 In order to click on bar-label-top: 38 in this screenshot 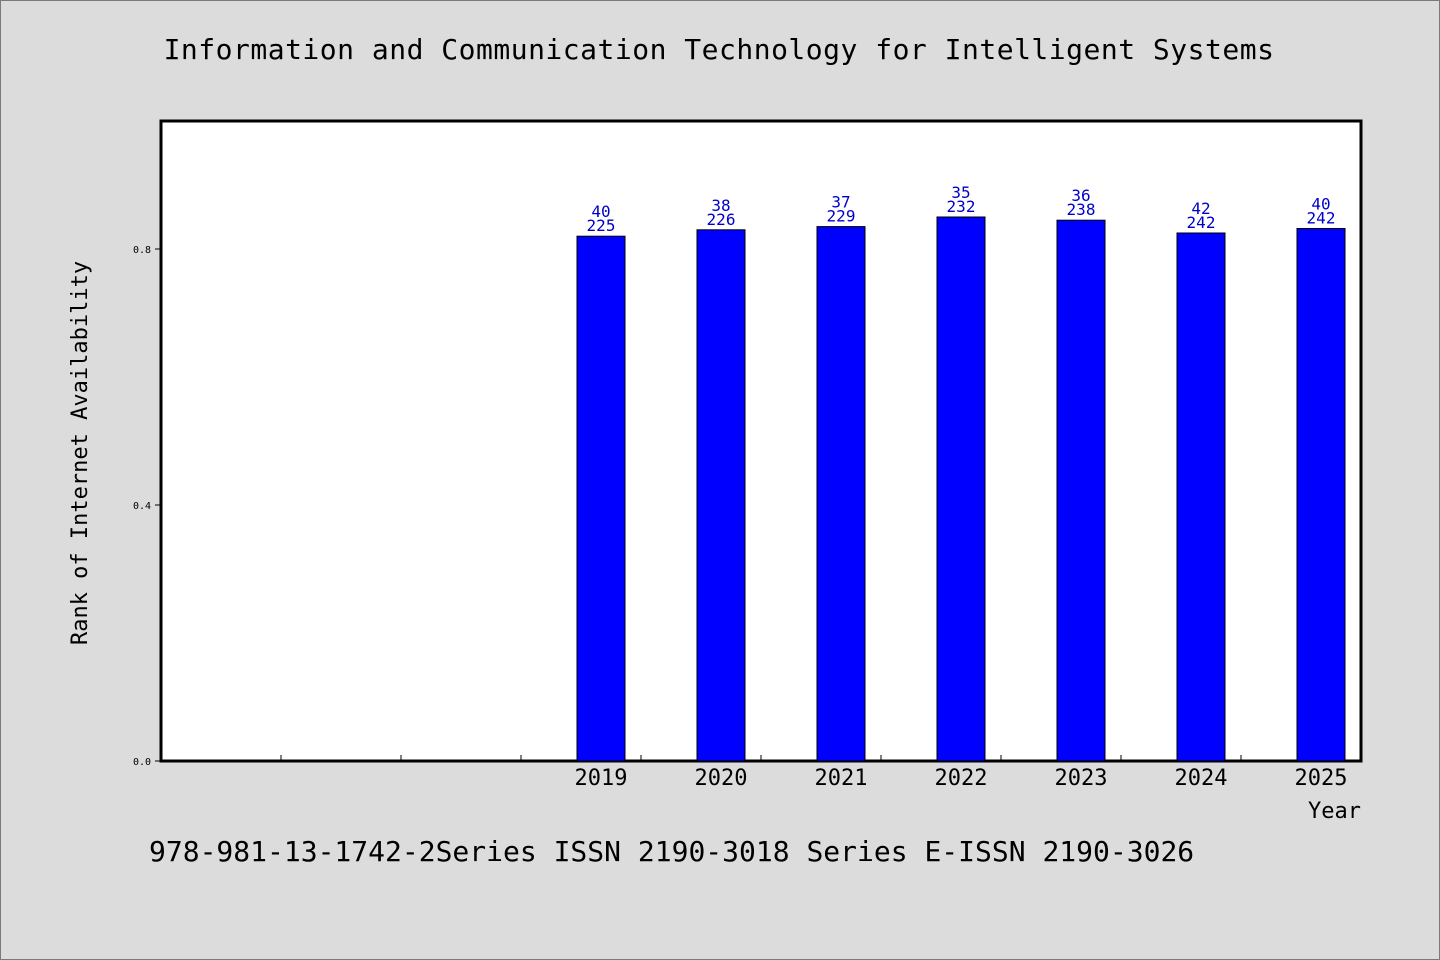, I will do `click(720, 205)`.